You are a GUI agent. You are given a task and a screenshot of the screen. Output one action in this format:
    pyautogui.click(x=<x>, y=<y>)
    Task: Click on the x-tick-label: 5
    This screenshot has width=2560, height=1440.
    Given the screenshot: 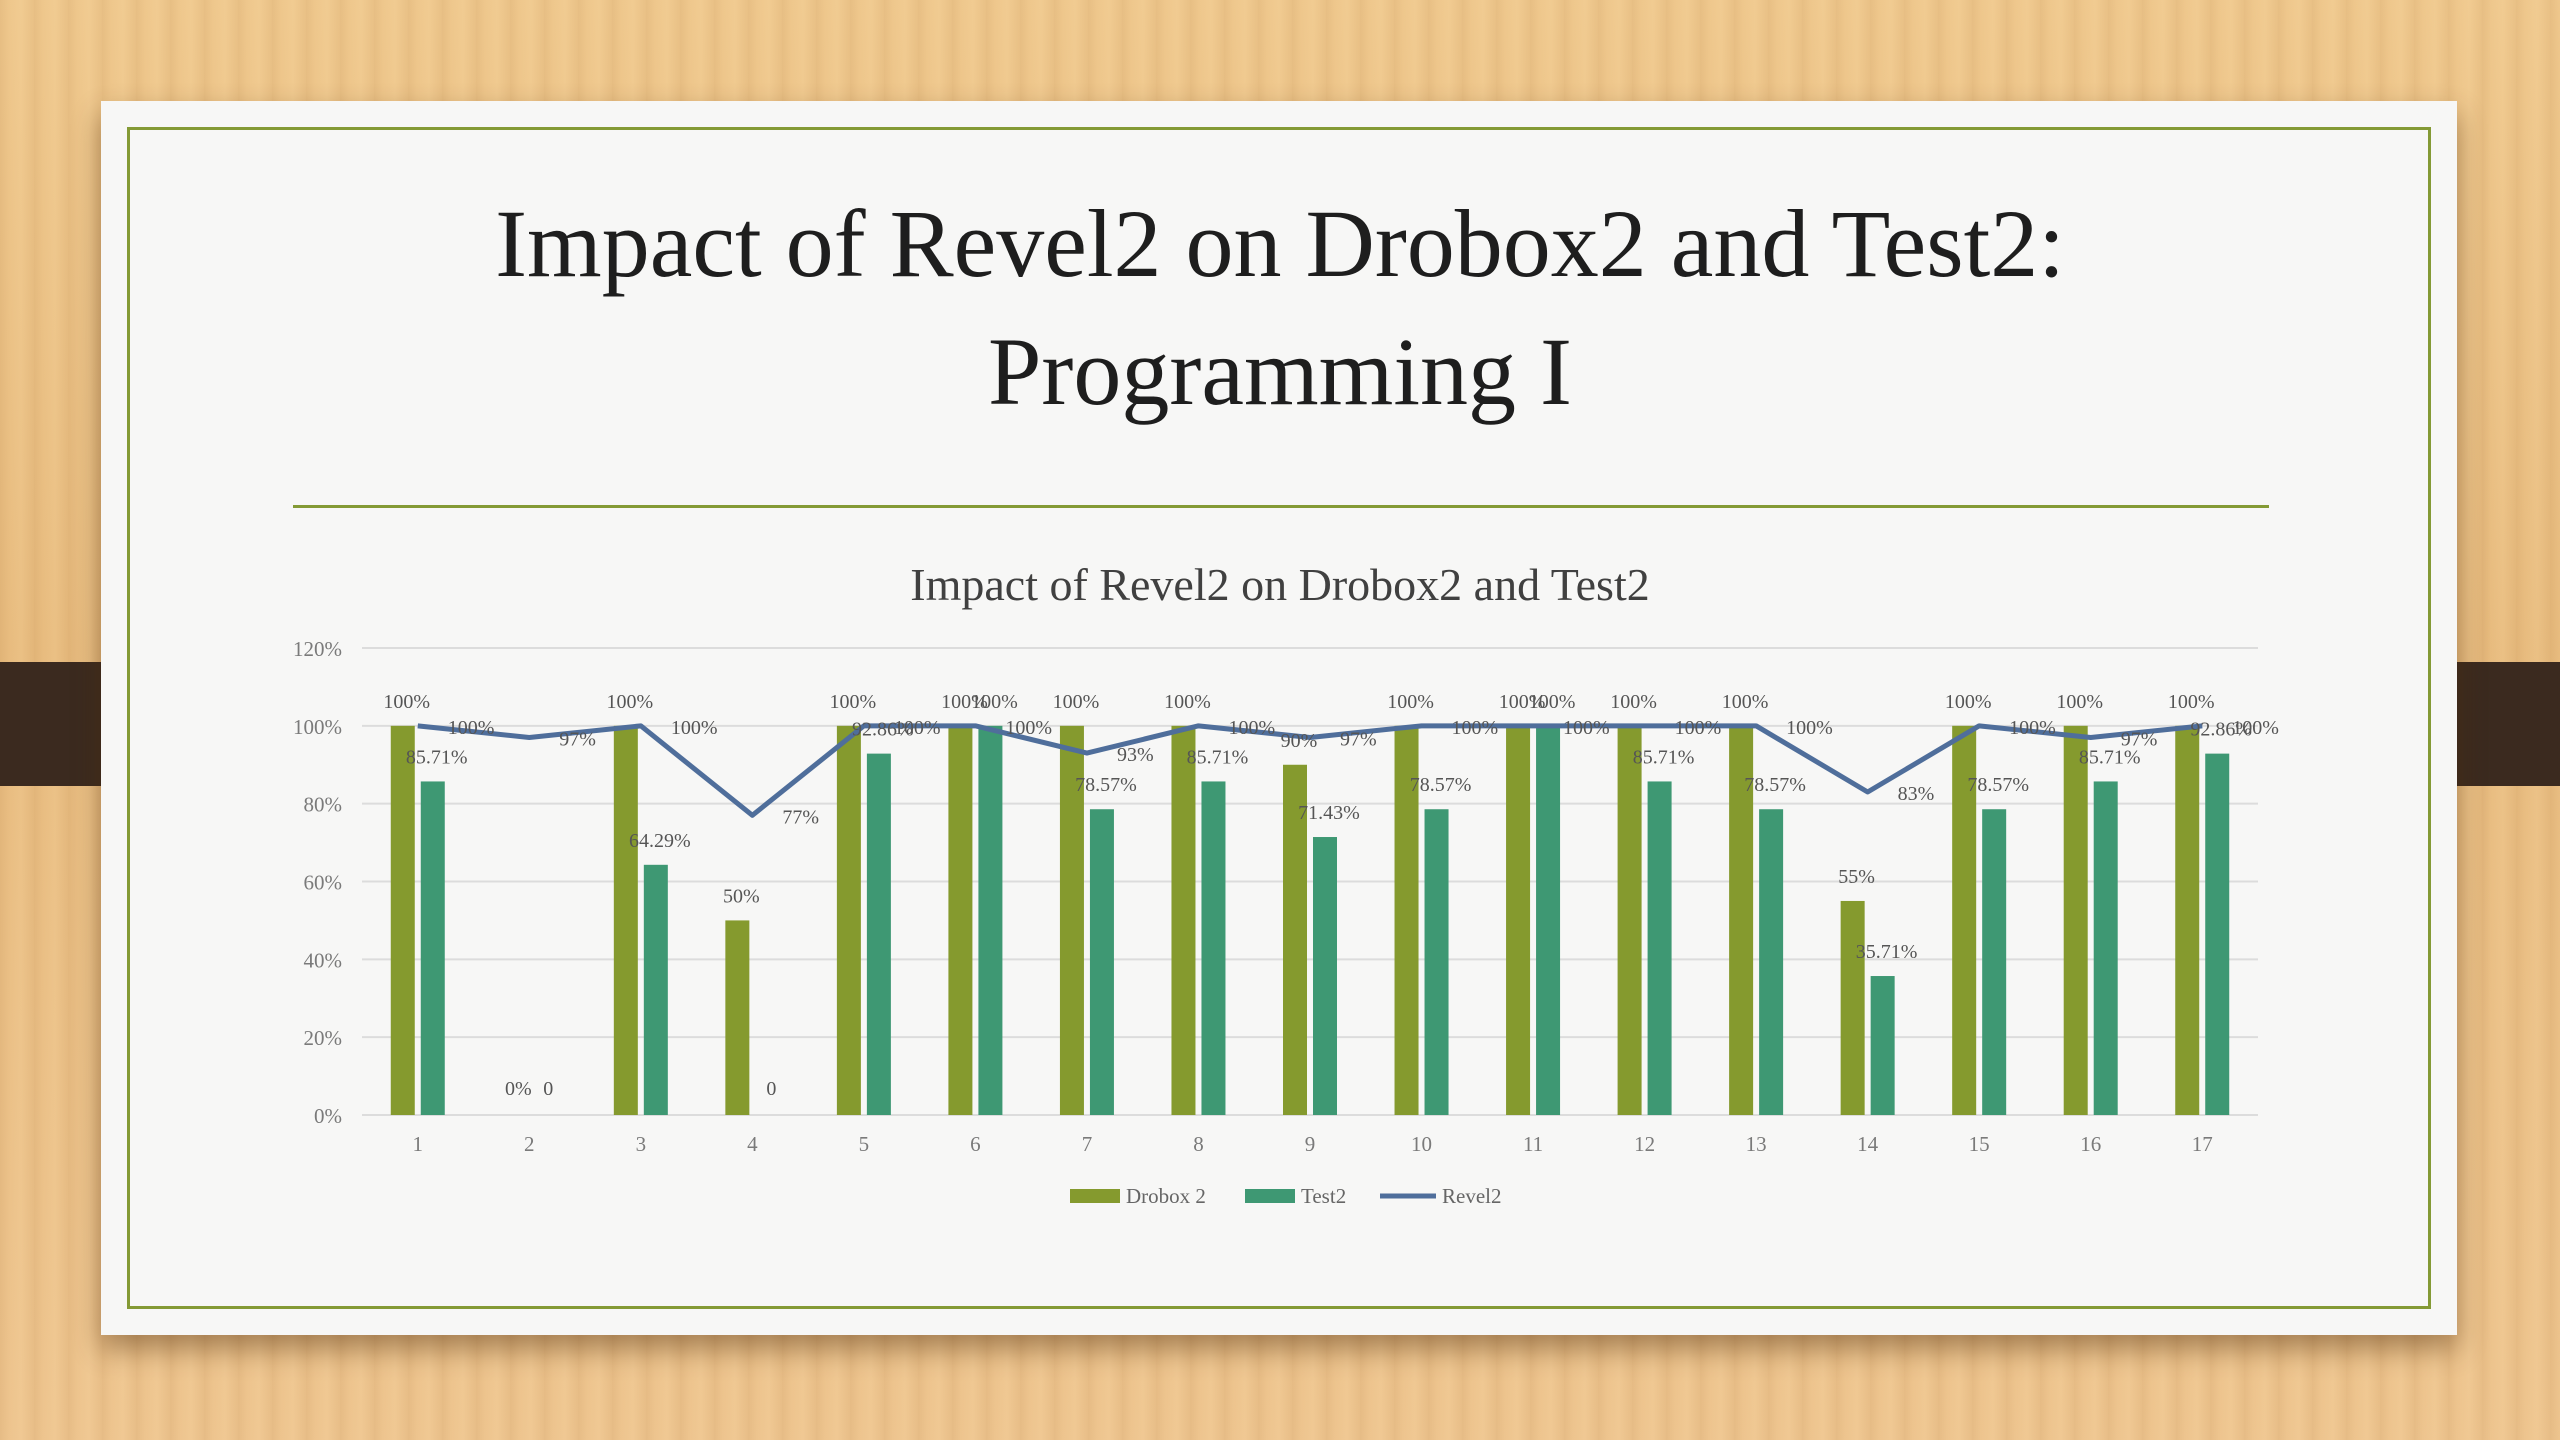 What is the action you would take?
    pyautogui.click(x=864, y=1144)
    